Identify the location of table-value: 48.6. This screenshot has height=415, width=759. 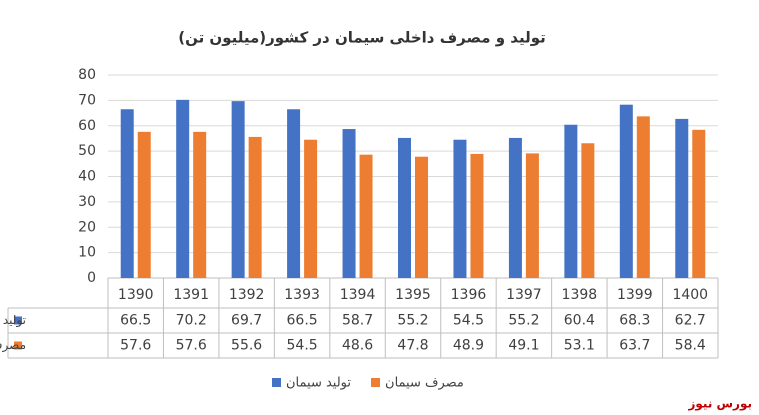
(357, 346).